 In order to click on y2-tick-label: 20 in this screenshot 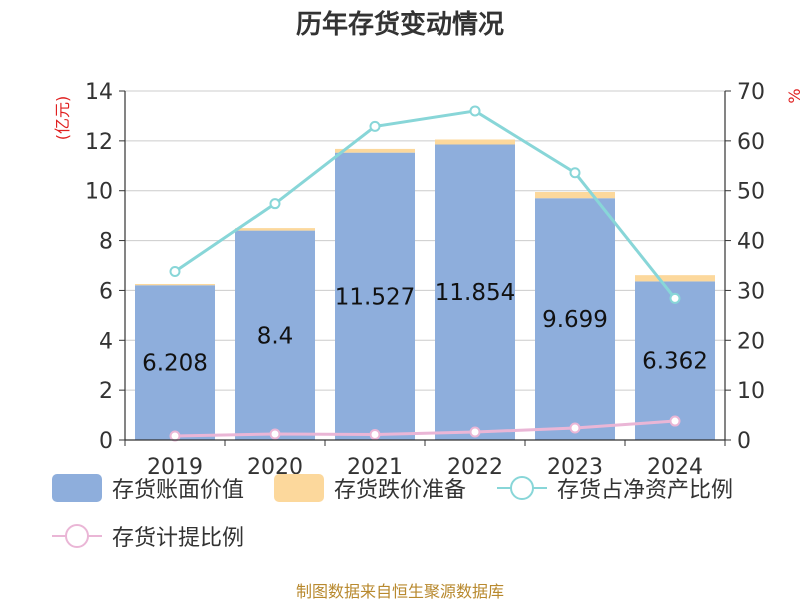, I will do `click(751, 341)`.